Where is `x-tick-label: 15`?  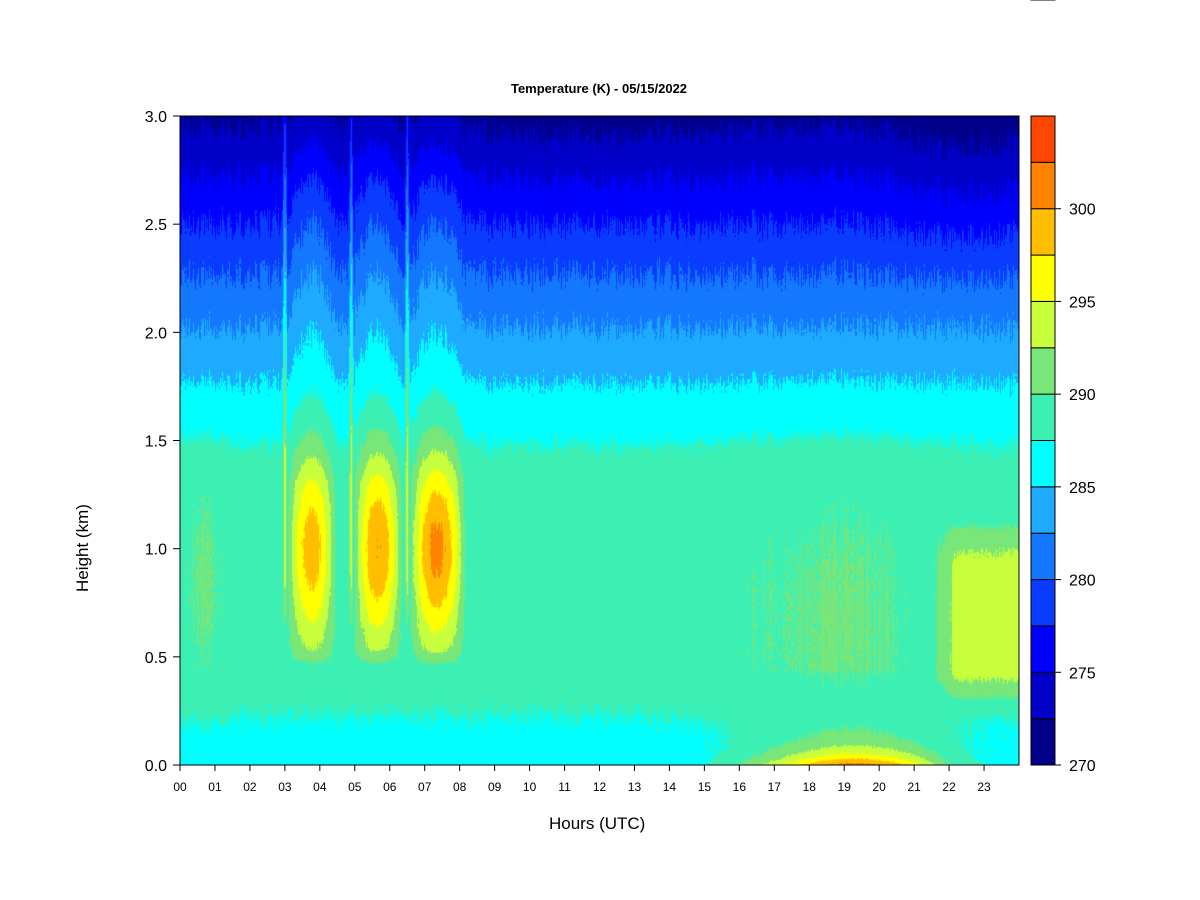 x-tick-label: 15 is located at coordinates (705, 787).